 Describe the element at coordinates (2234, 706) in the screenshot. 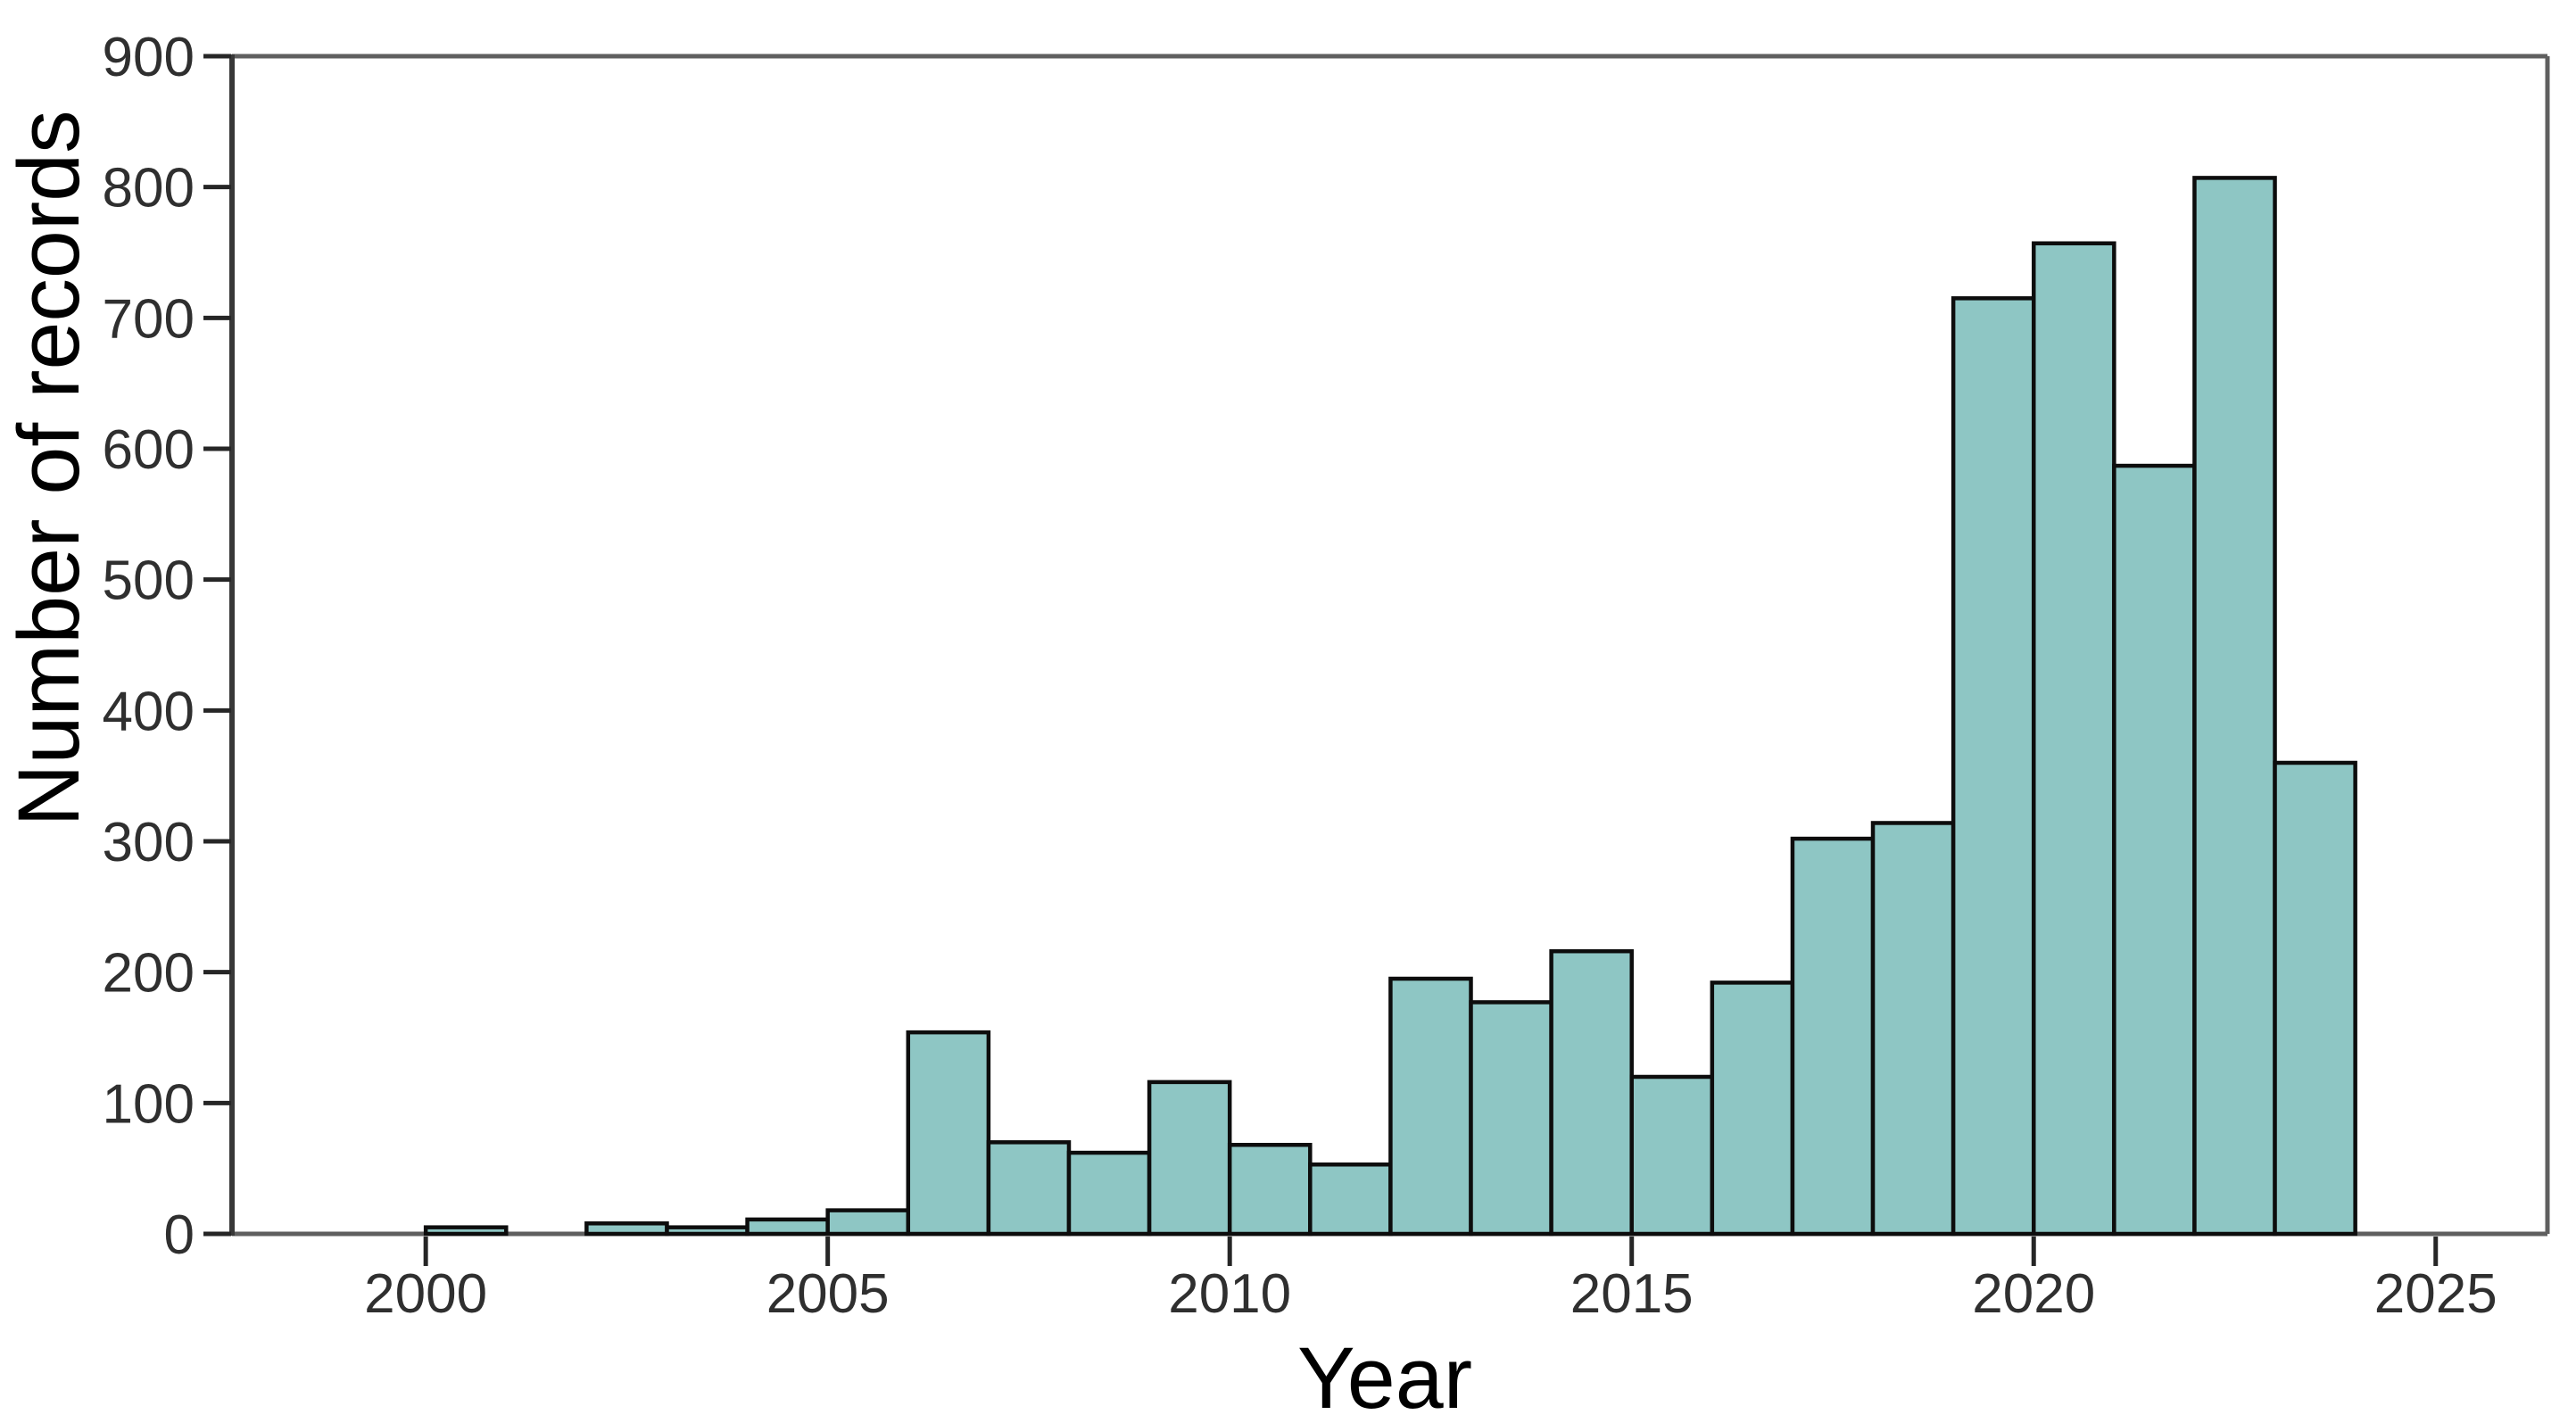

I see `bar-2022` at that location.